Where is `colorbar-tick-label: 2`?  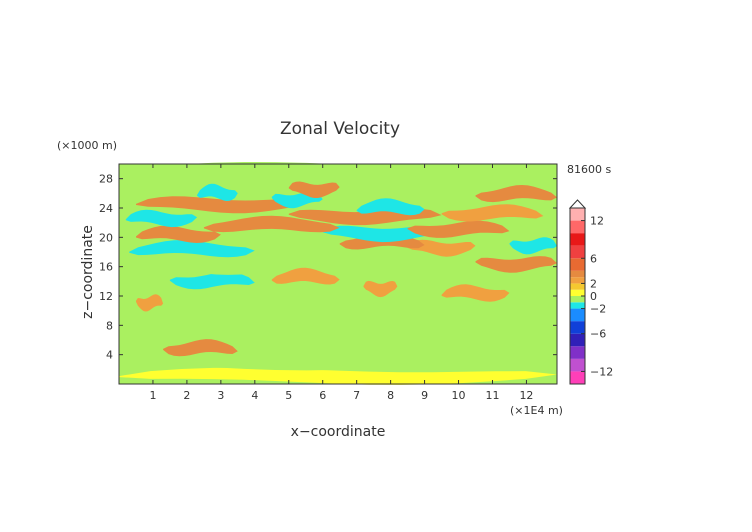 colorbar-tick-label: 2 is located at coordinates (593, 283).